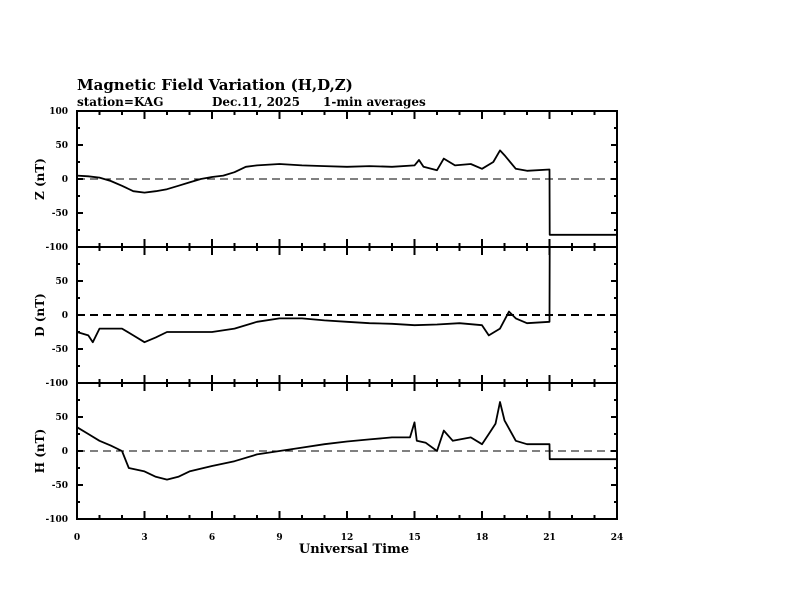 The height and width of the screenshot is (612, 792). Describe the element at coordinates (482, 538) in the screenshot. I see `x-tick-label: 18` at that location.